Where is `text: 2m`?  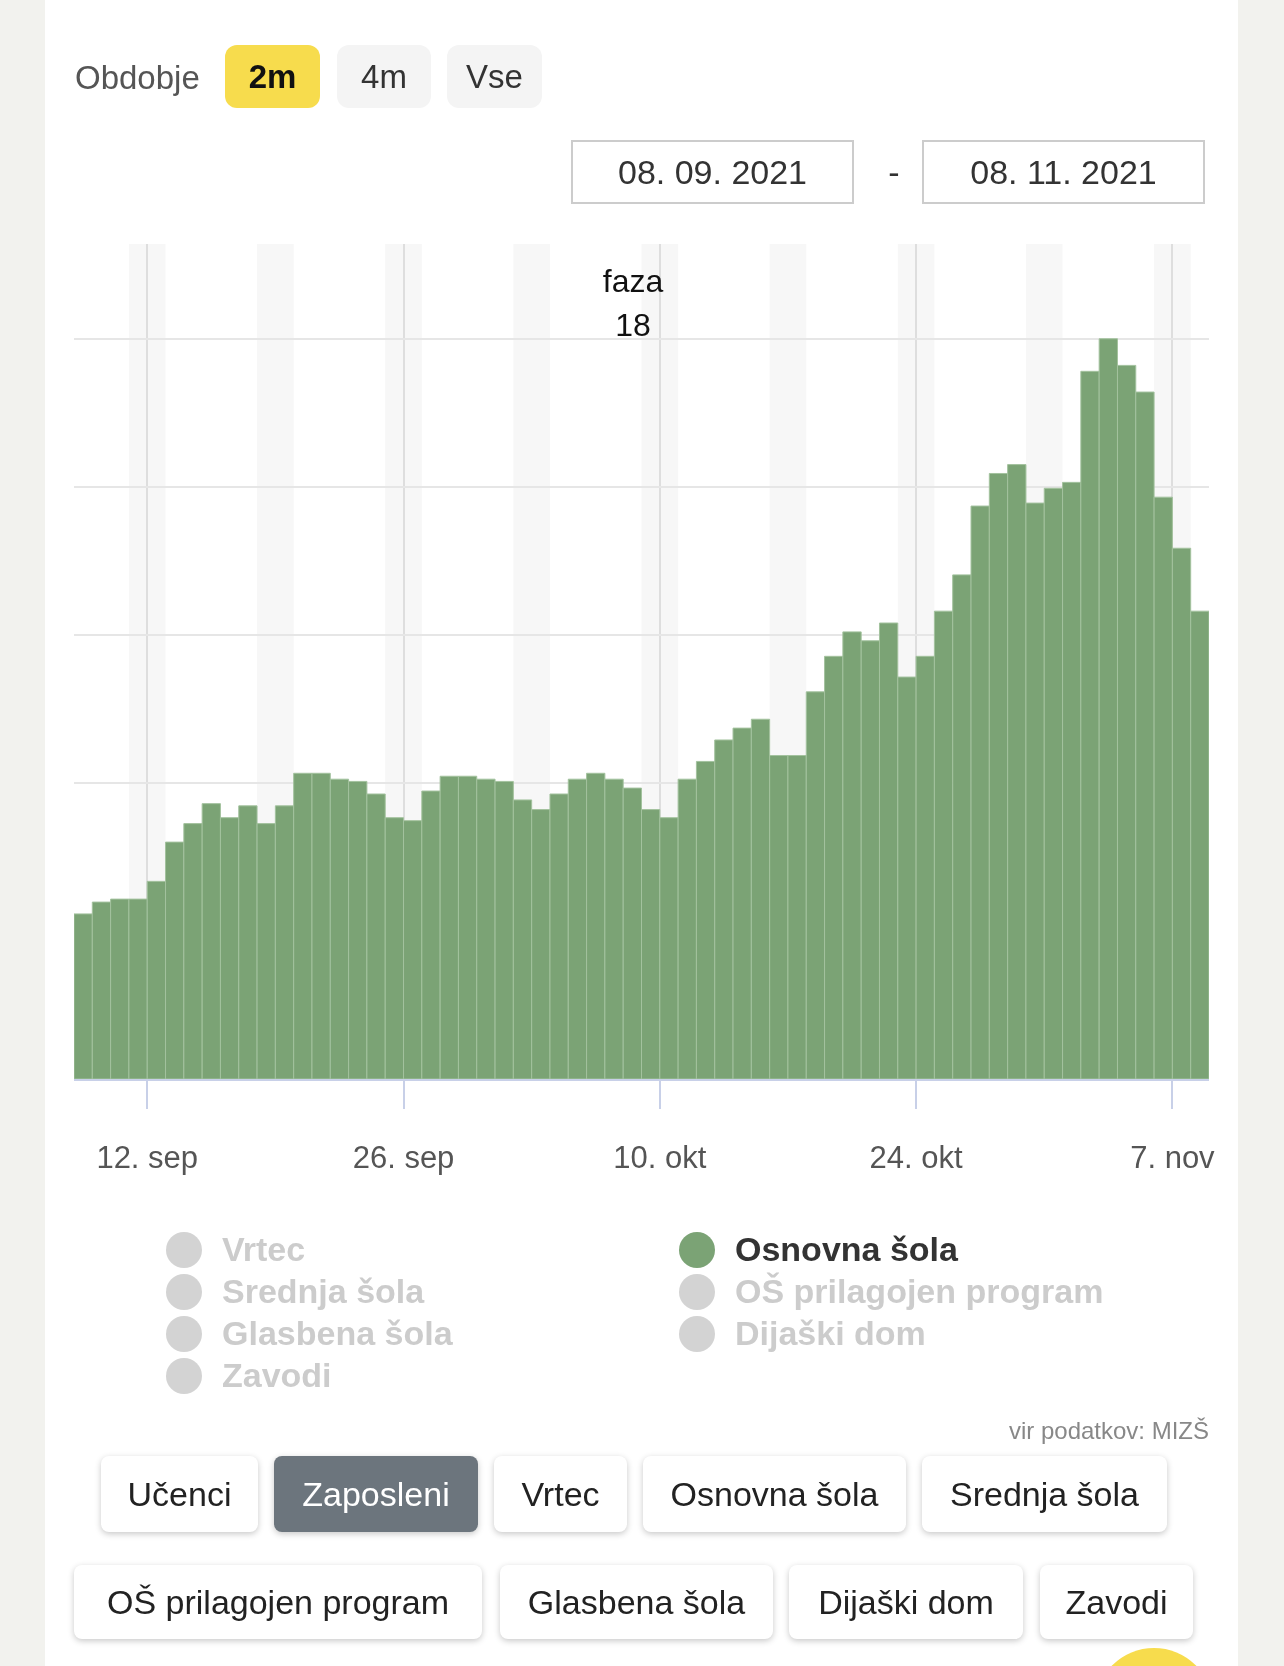
text: 2m is located at coordinates (272, 76).